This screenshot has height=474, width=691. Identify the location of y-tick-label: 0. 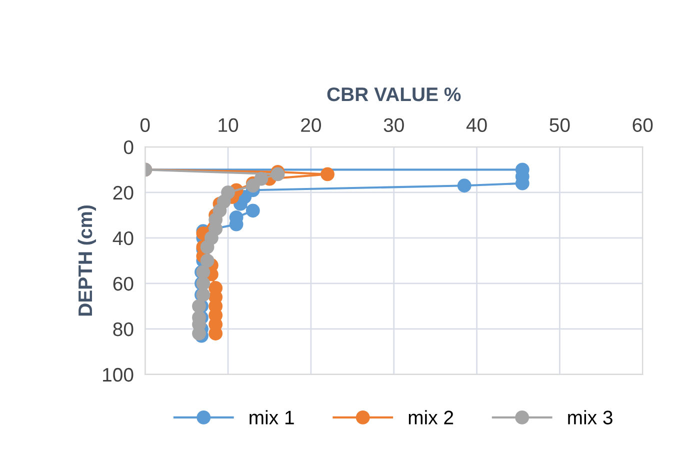
(129, 147).